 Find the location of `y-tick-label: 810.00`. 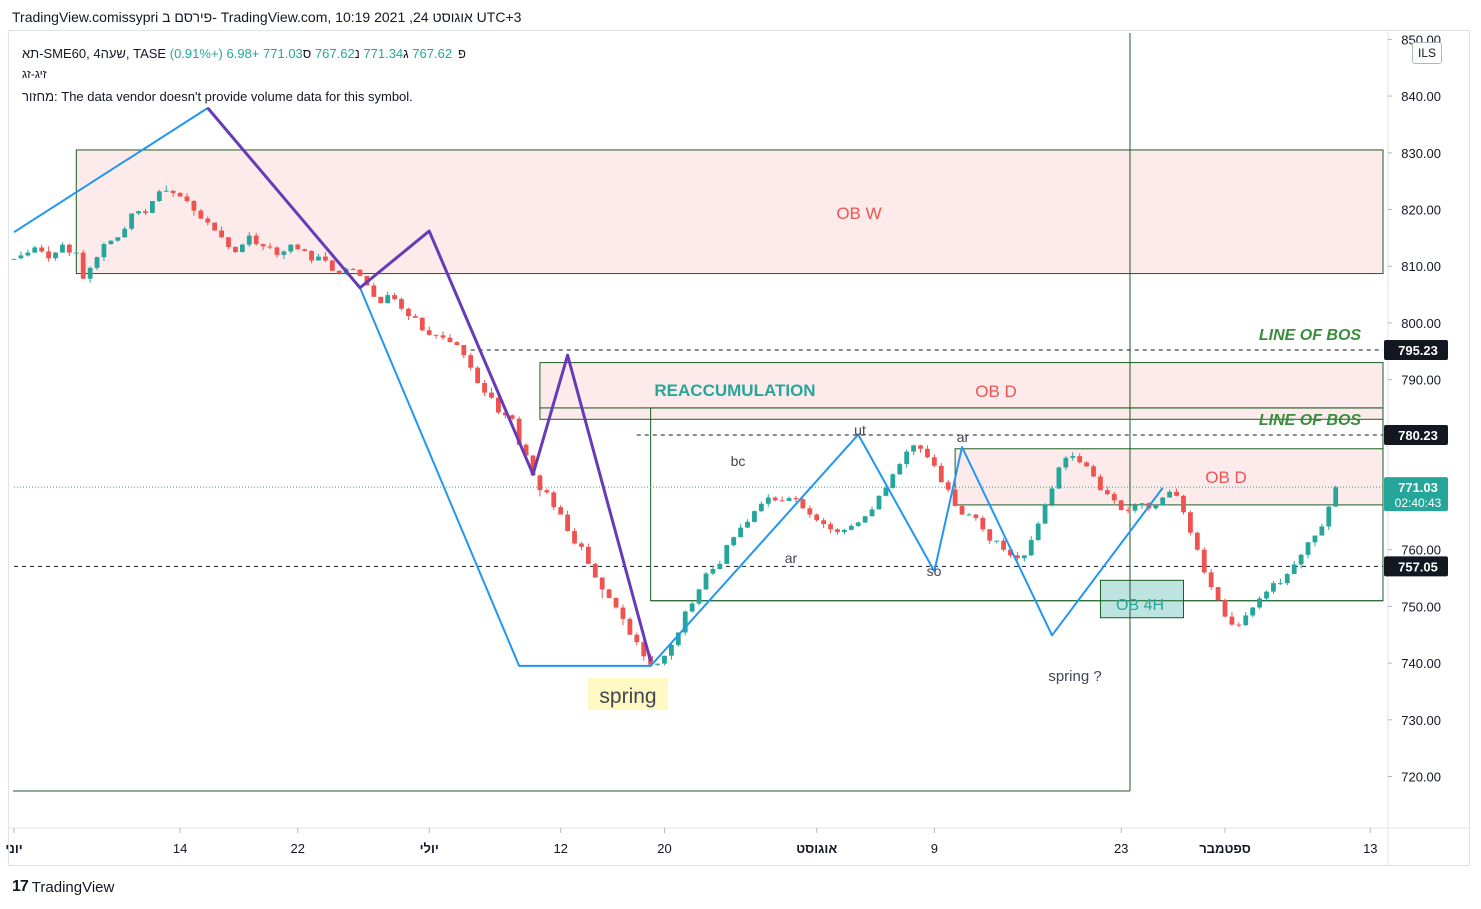

y-tick-label: 810.00 is located at coordinates (1421, 266).